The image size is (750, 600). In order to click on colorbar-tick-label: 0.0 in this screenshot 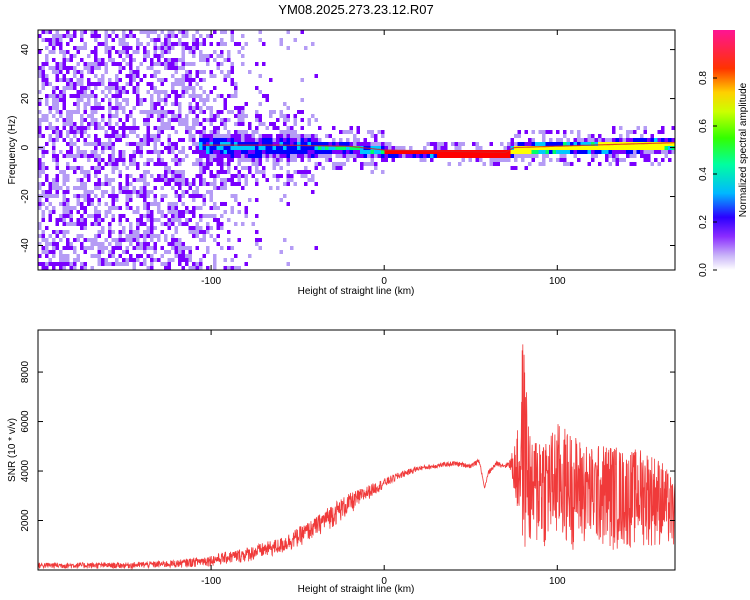, I will do `click(703, 270)`.